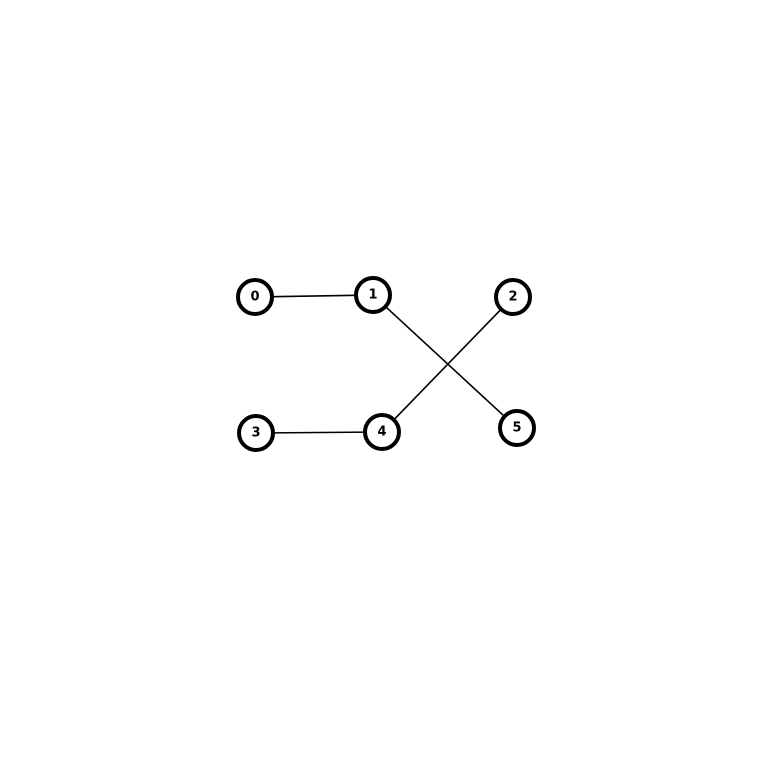  I want to click on node-1: 1, so click(373, 295).